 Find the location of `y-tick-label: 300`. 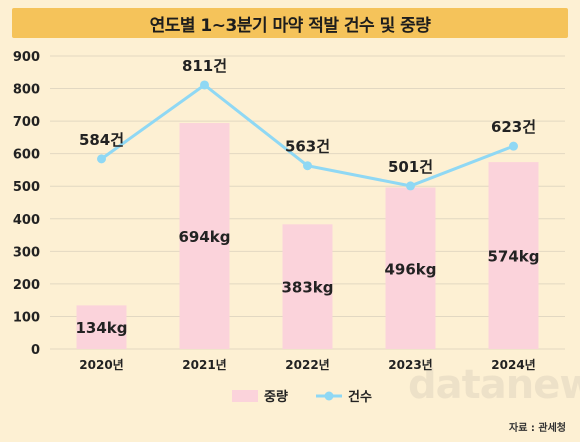

y-tick-label: 300 is located at coordinates (26, 252).